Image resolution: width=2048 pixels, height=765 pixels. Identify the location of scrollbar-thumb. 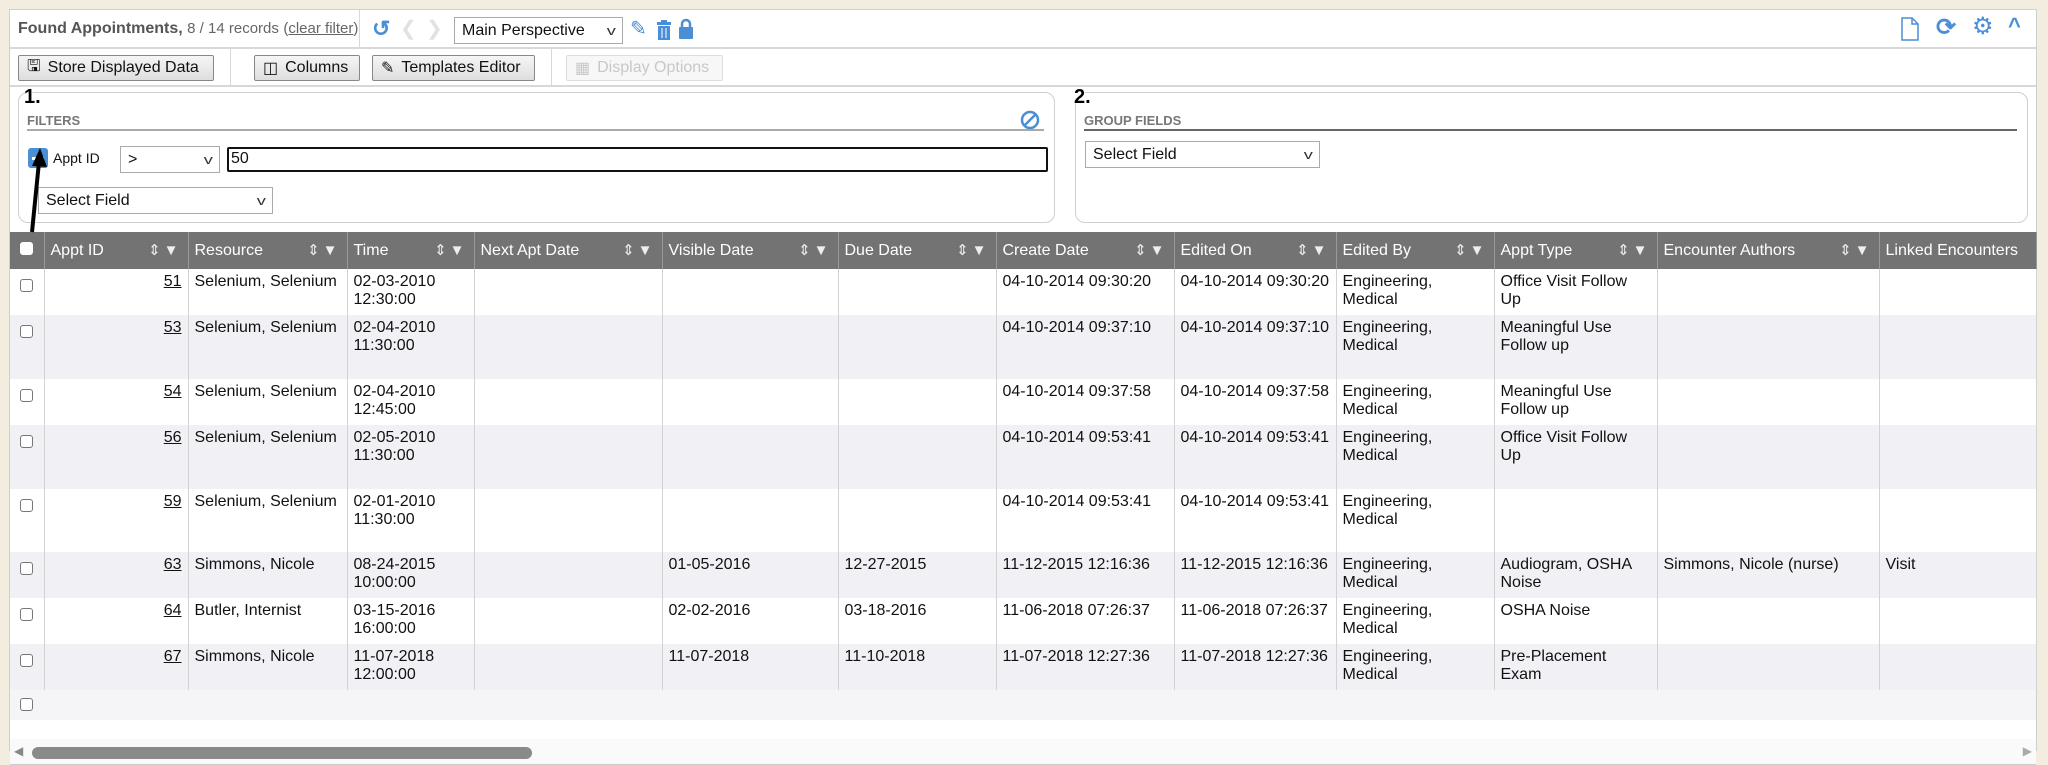
(282, 753).